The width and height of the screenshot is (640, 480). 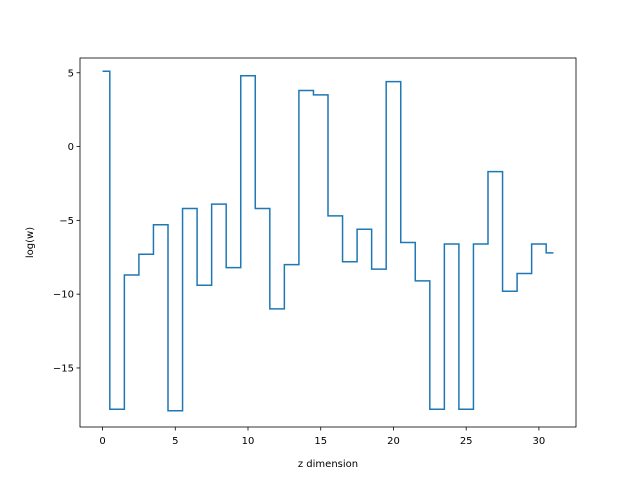 I want to click on x-tick-label: 0, so click(x=102, y=441).